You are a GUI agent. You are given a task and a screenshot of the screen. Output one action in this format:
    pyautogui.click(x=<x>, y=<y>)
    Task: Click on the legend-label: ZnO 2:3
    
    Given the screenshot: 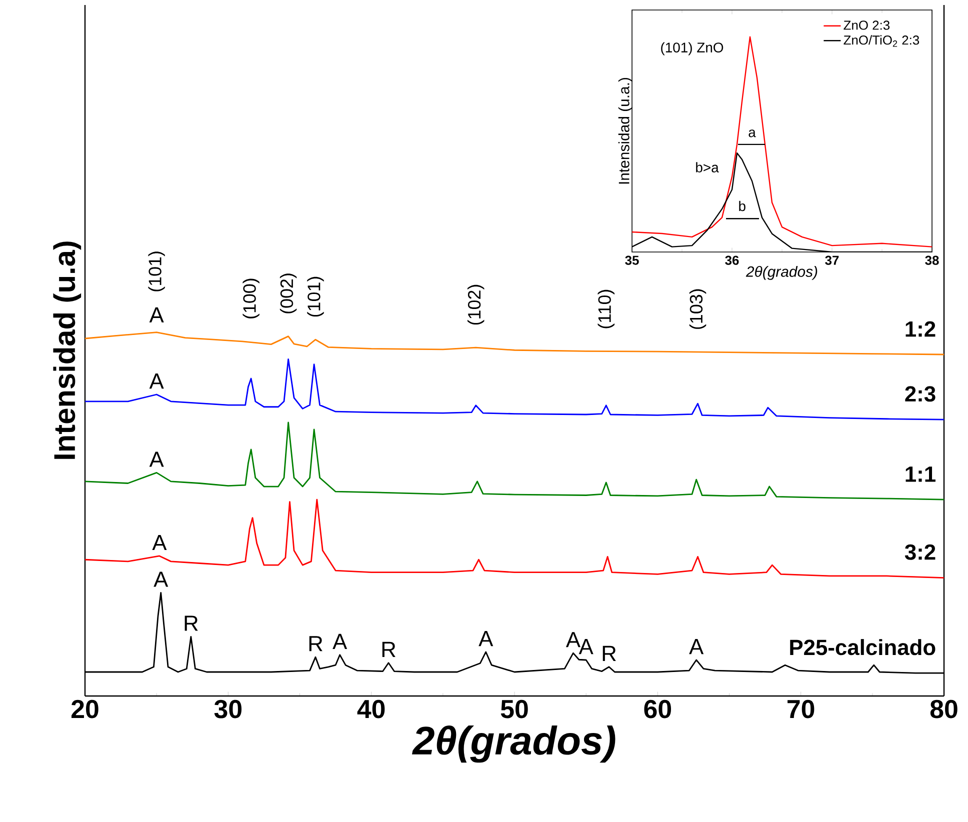 What is the action you would take?
    pyautogui.click(x=867, y=25)
    